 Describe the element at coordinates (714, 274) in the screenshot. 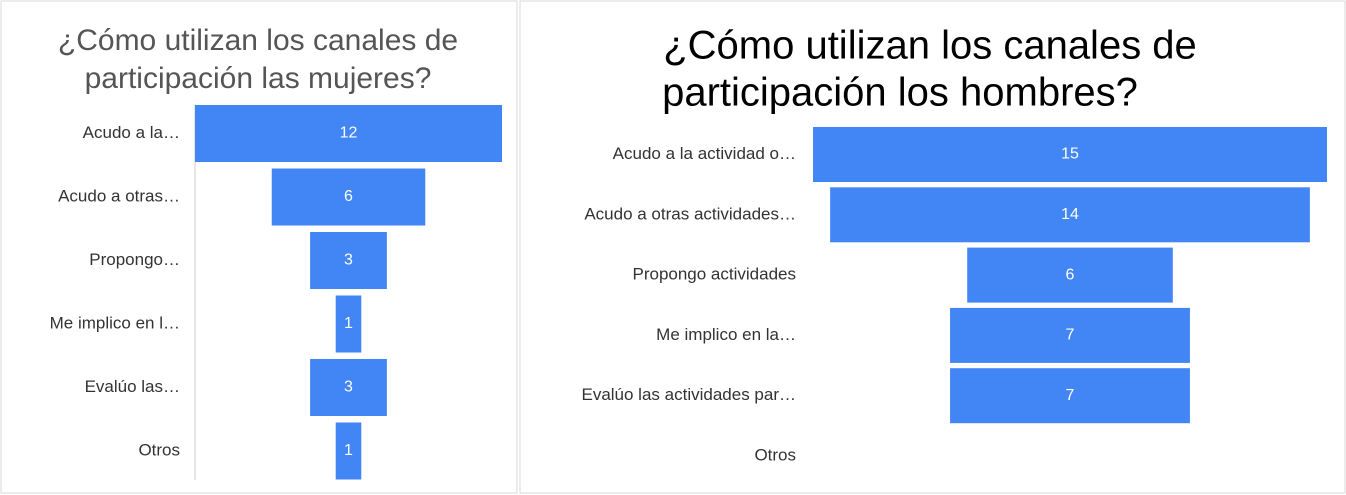

I see `category-label: Propongo actividades` at that location.